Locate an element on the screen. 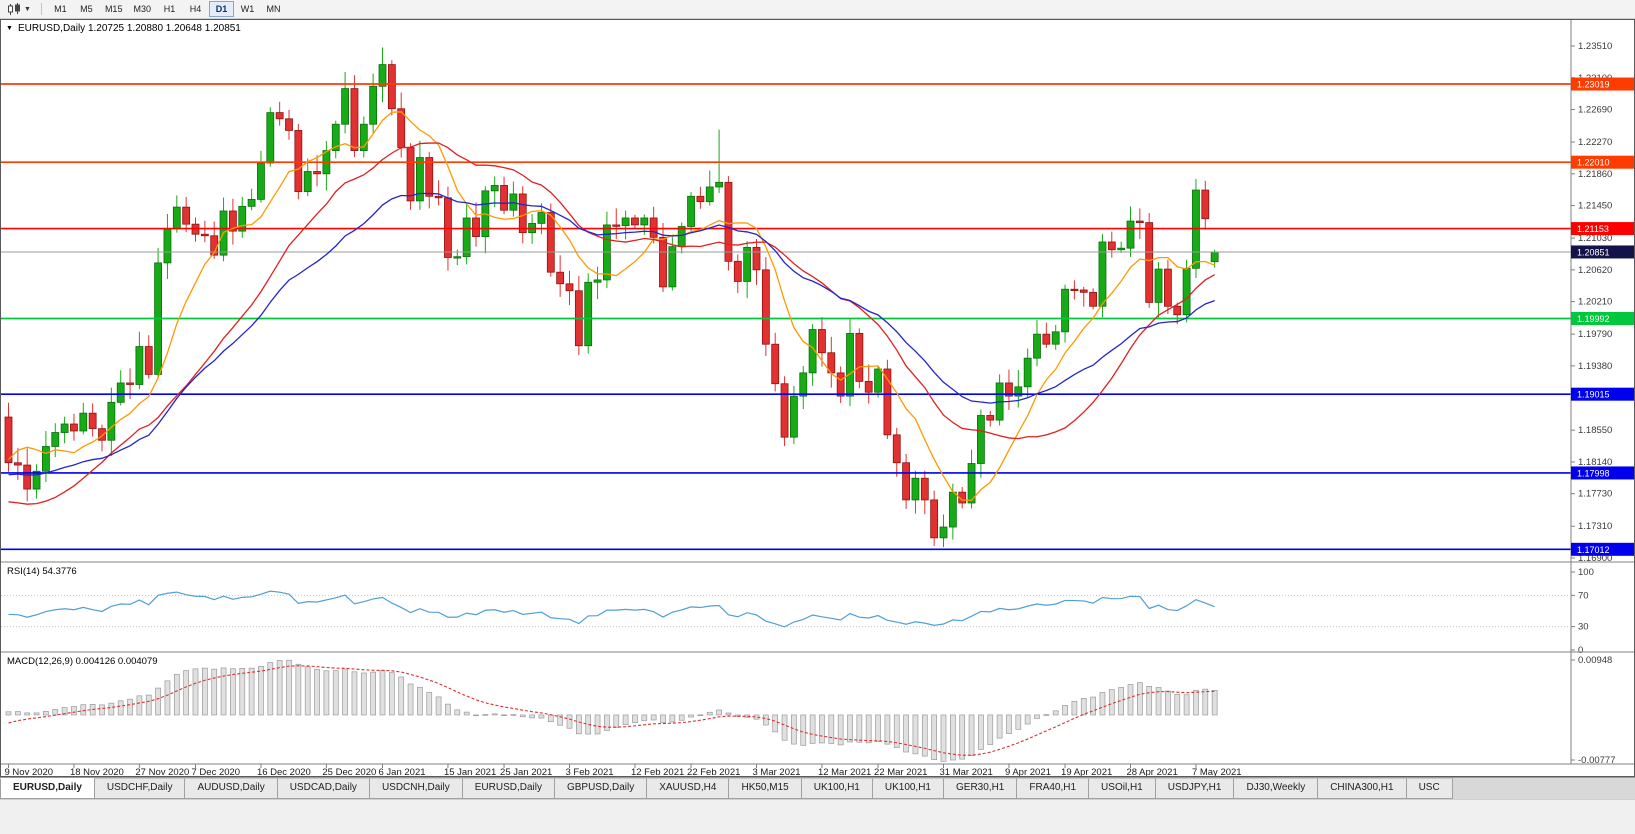 This screenshot has height=834, width=1635. toolbar-divider is located at coordinates (41, 9).